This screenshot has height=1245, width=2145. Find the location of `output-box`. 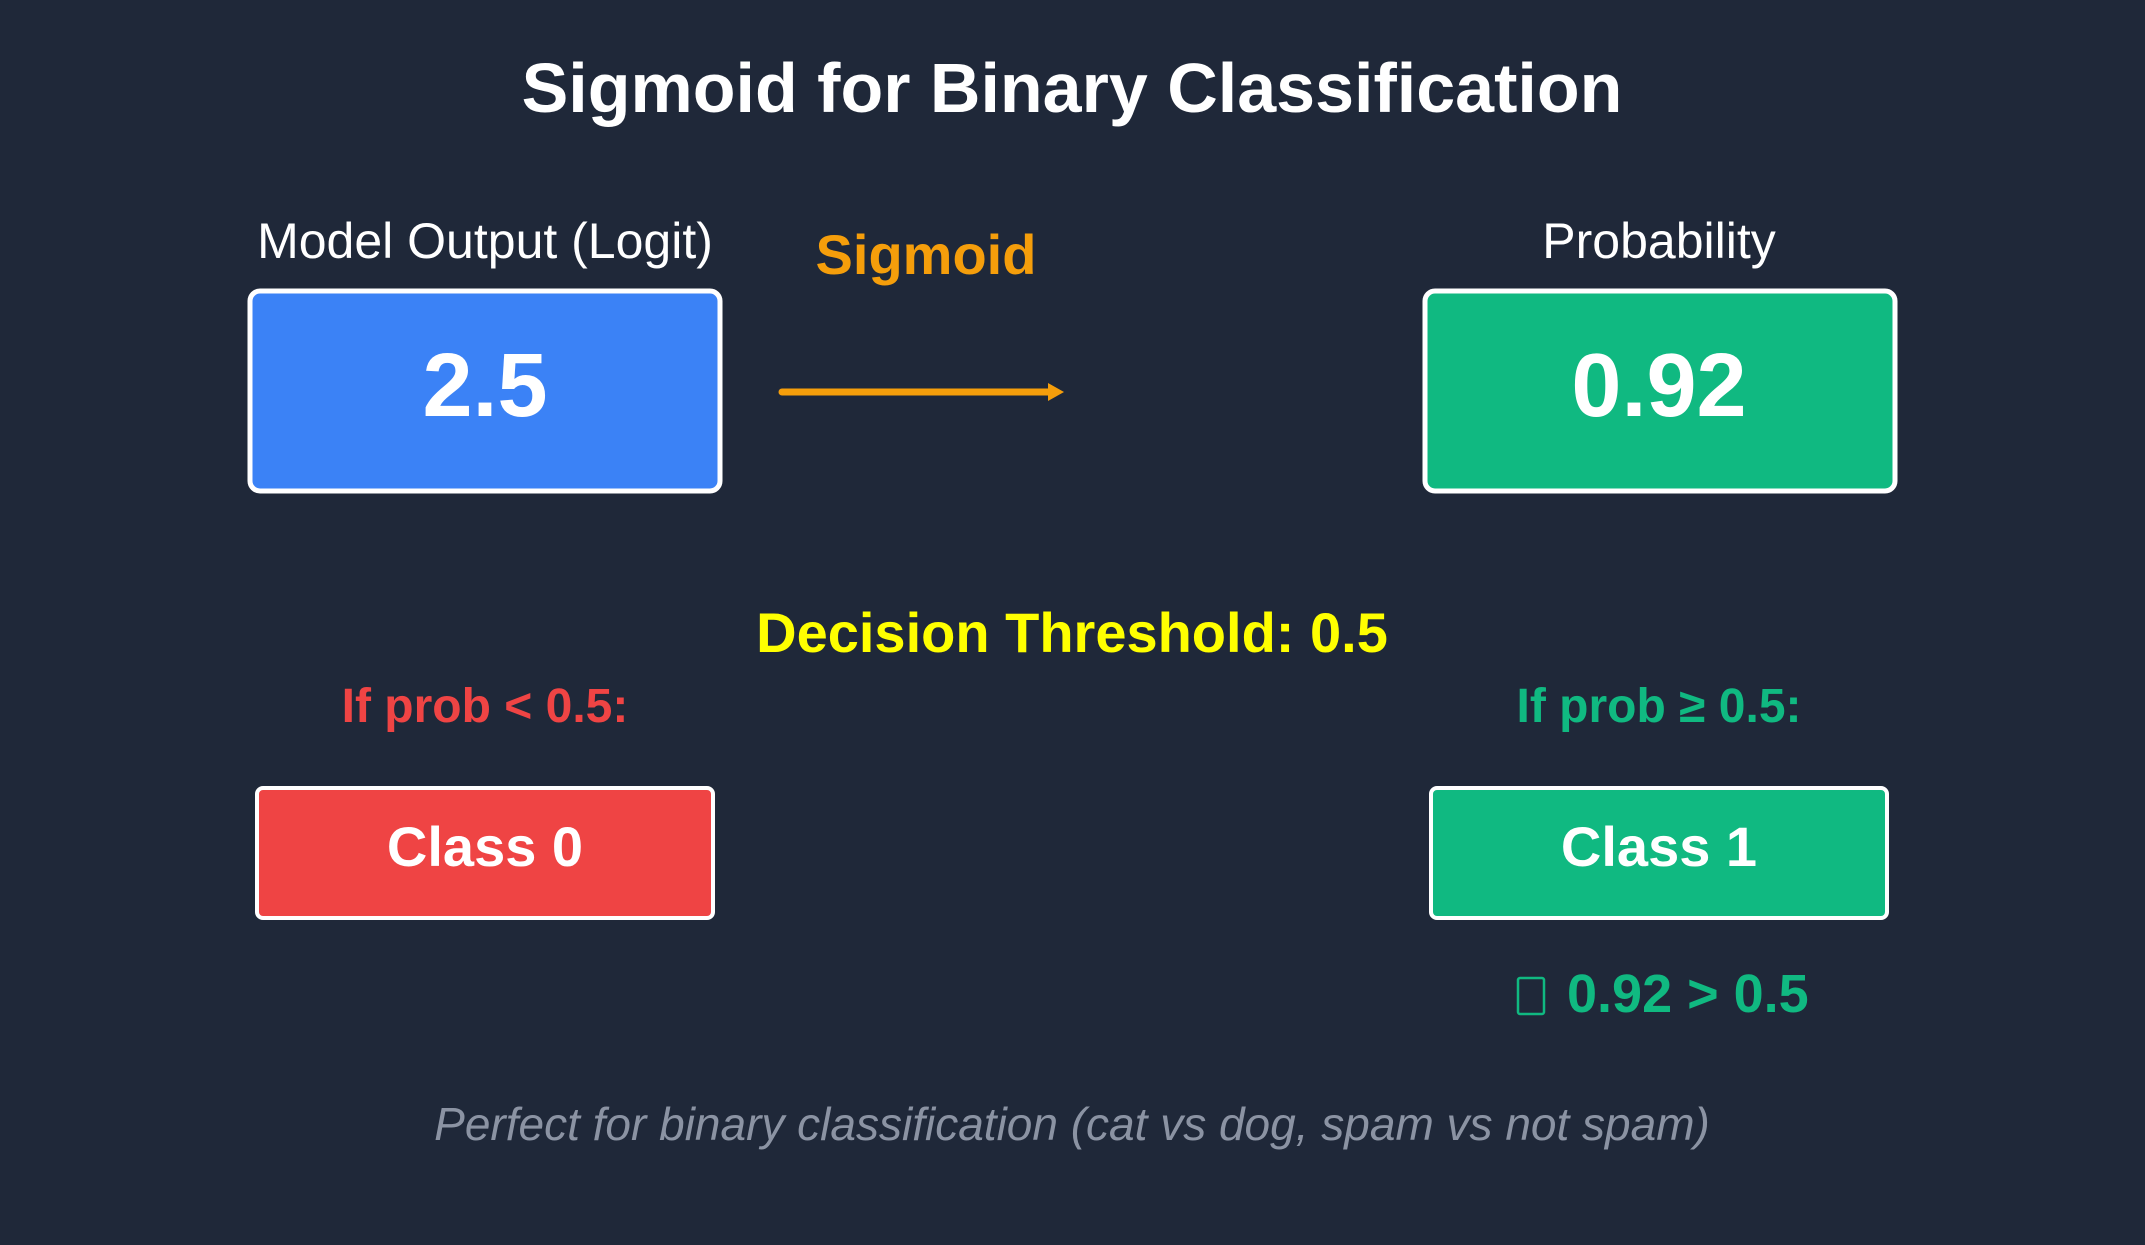

output-box is located at coordinates (1660, 391).